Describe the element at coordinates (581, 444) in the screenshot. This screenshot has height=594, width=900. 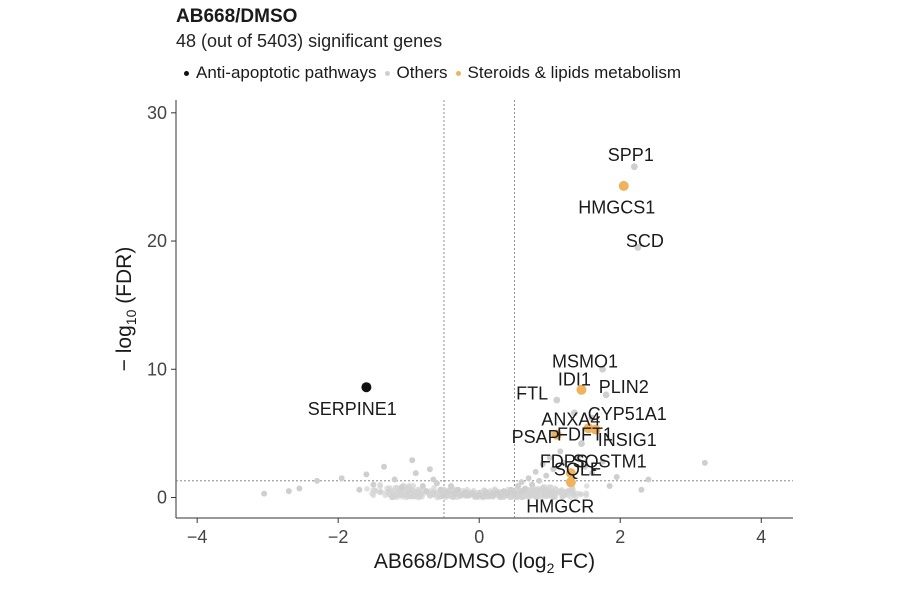
I see `data-point-sqstm1` at that location.